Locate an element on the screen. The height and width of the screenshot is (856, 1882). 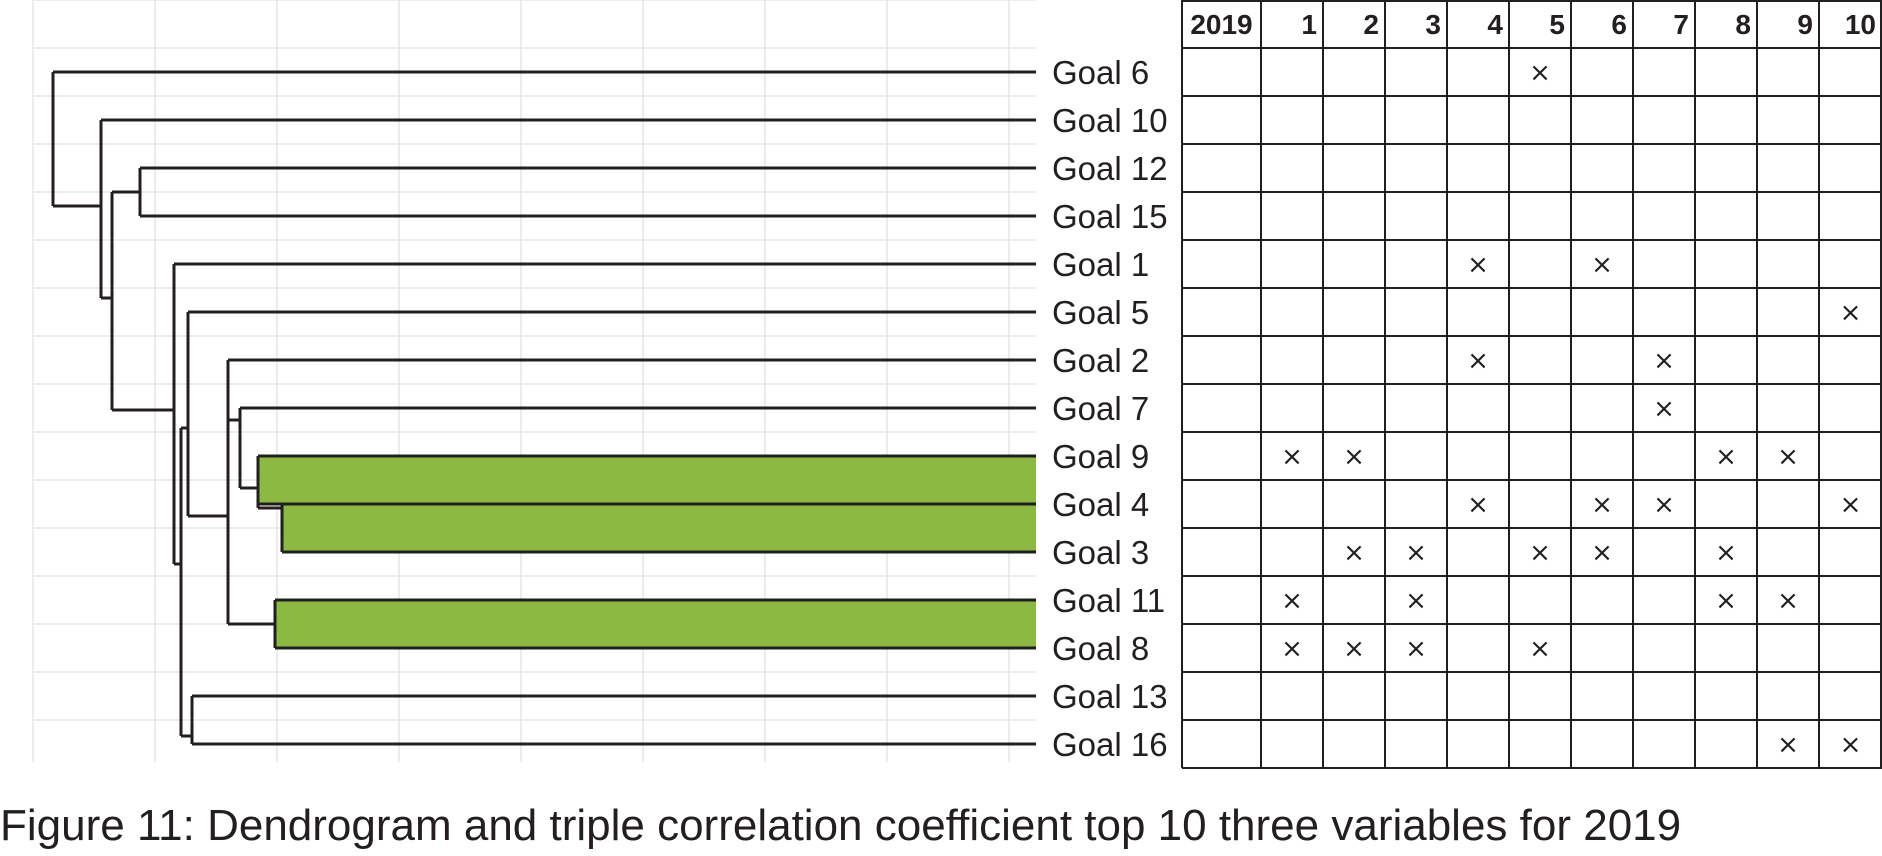
leaf-label: Goal 5 is located at coordinates (1100, 312).